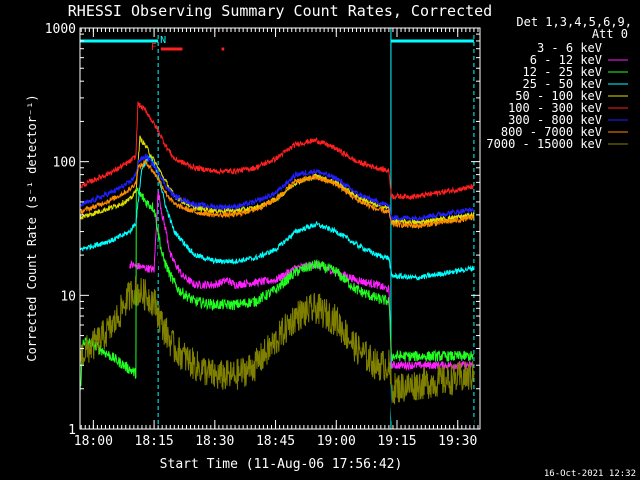 The image size is (640, 480). Describe the element at coordinates (60, 29) in the screenshot. I see `y-tick-label: 1000` at that location.